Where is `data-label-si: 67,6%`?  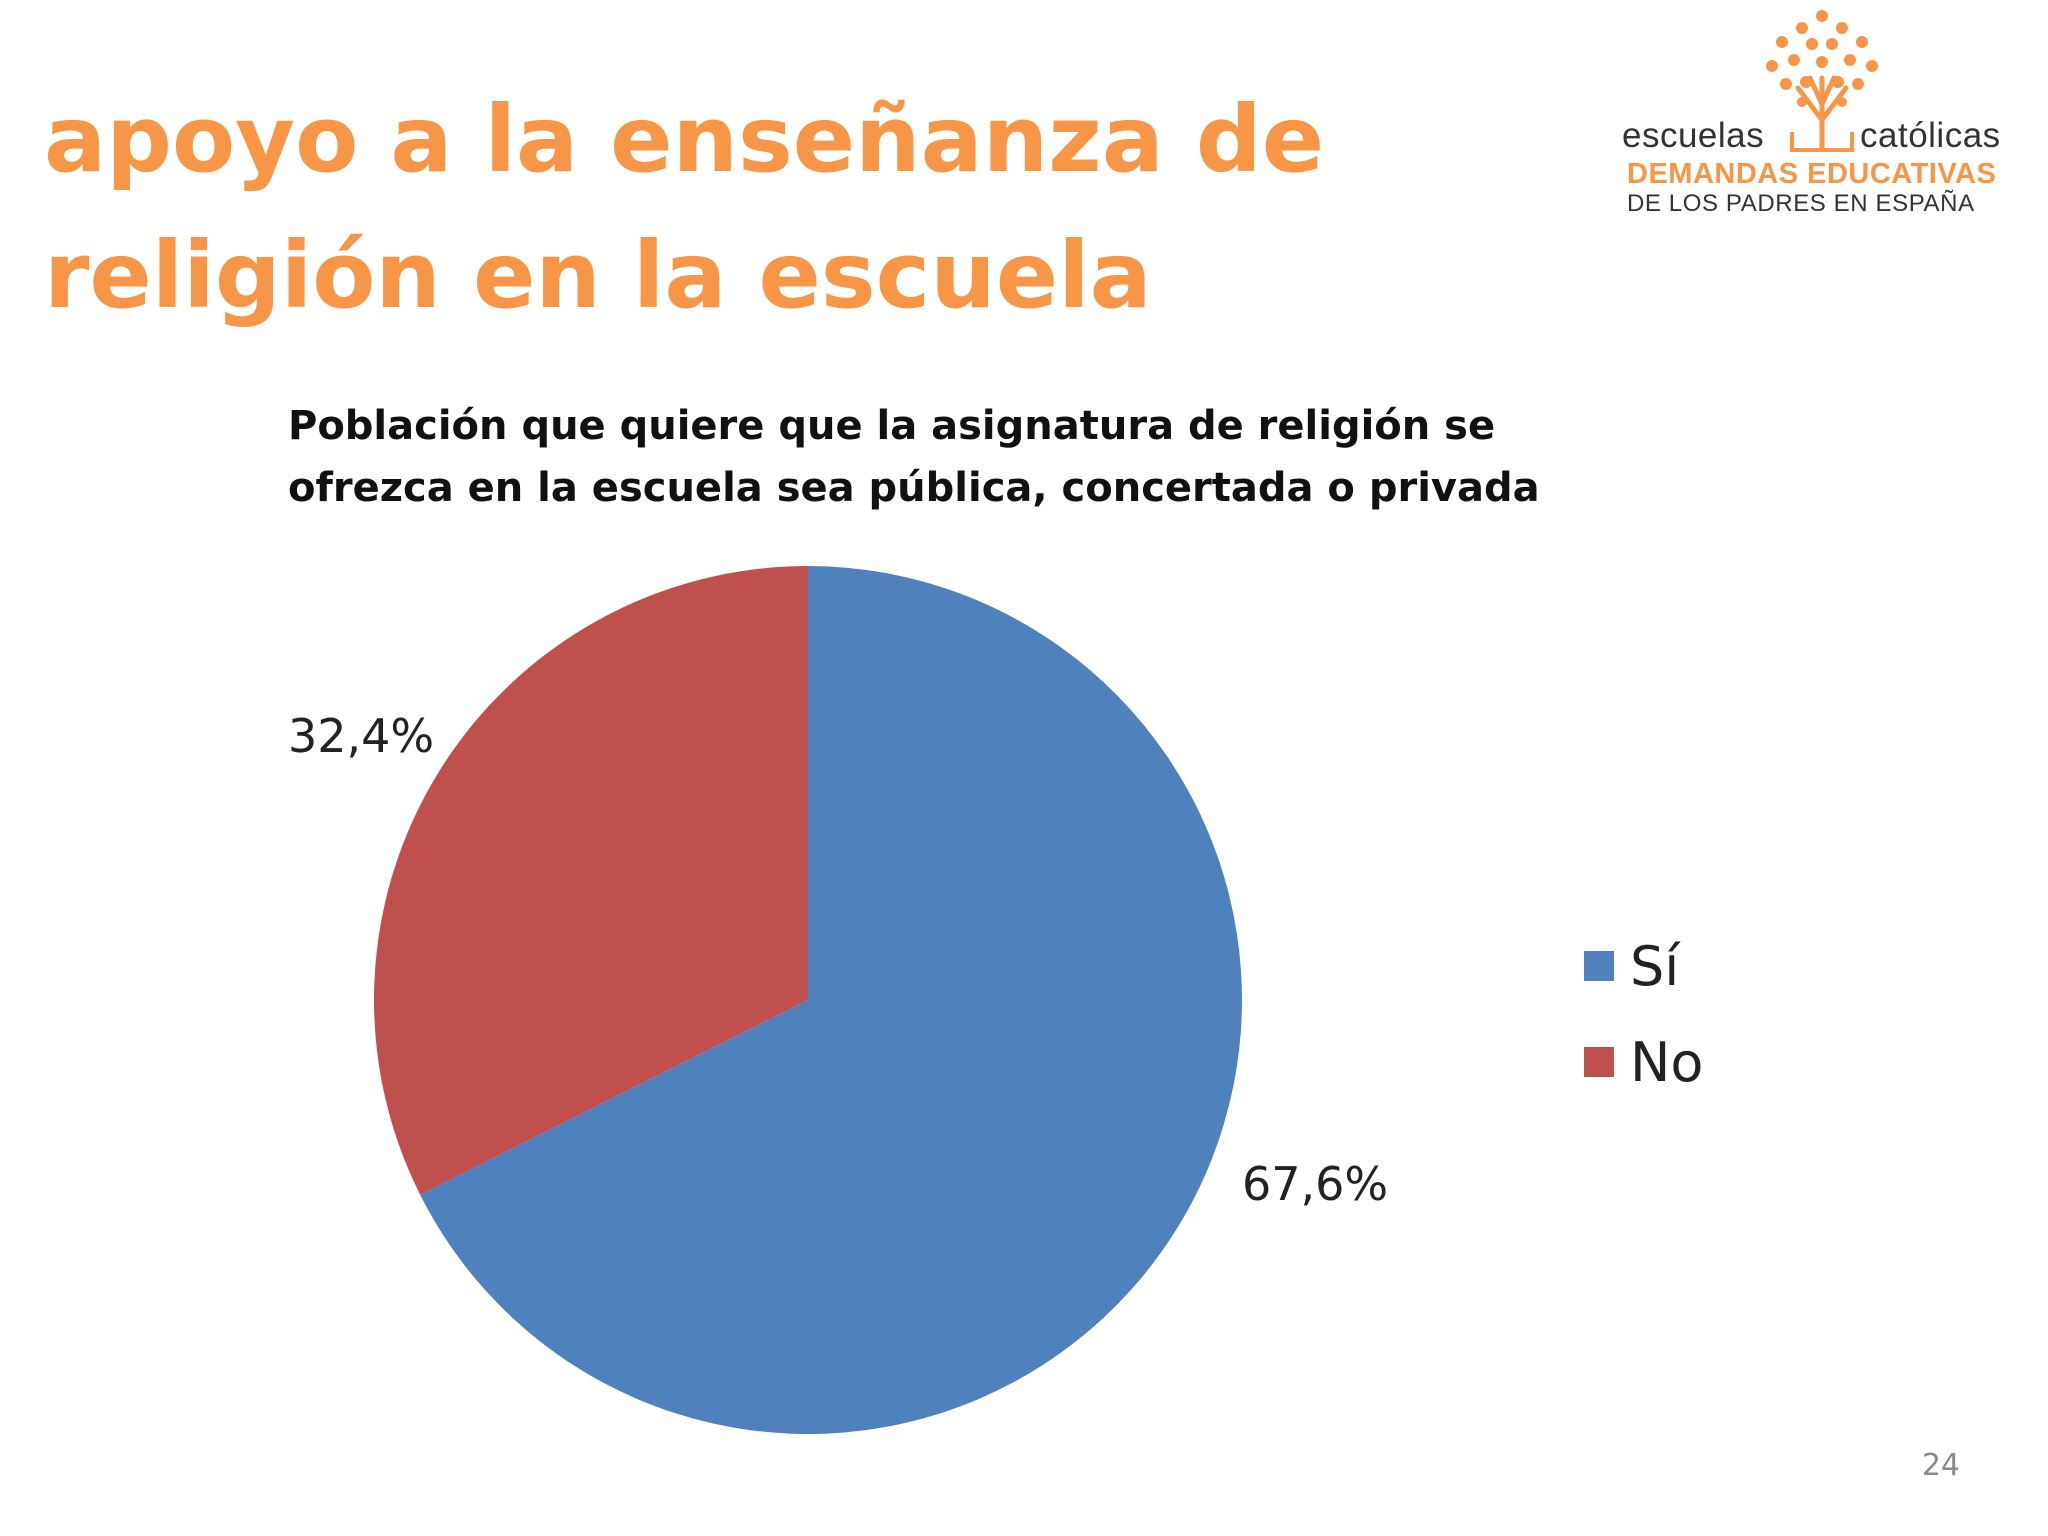 data-label-si: 67,6% is located at coordinates (1315, 1184).